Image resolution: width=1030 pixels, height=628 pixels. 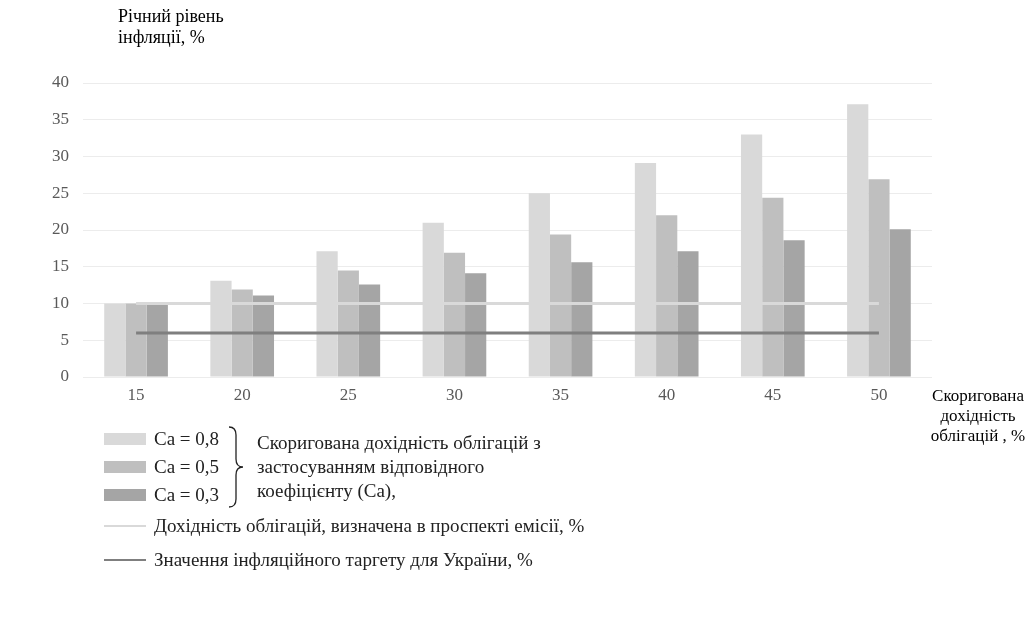 What do you see at coordinates (773, 394) in the screenshot?
I see `x-tick-label: 45` at bounding box center [773, 394].